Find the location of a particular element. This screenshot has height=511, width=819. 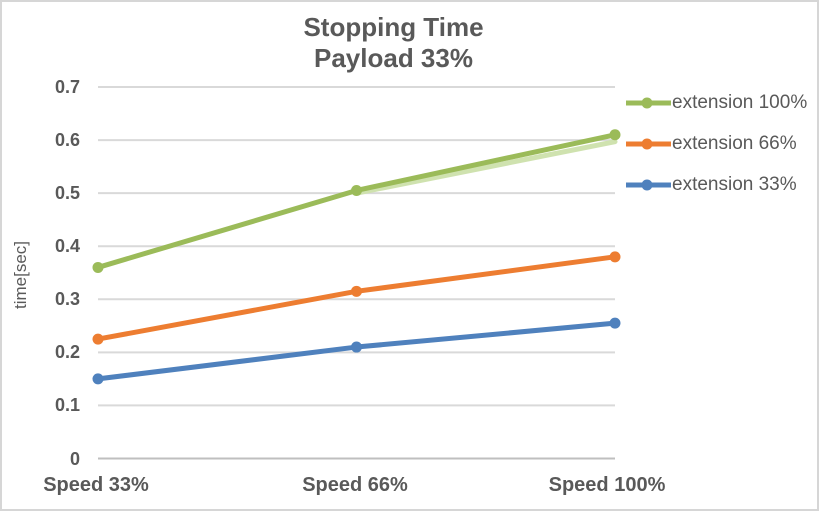

x-category-label: Speed 100% is located at coordinates (607, 485).